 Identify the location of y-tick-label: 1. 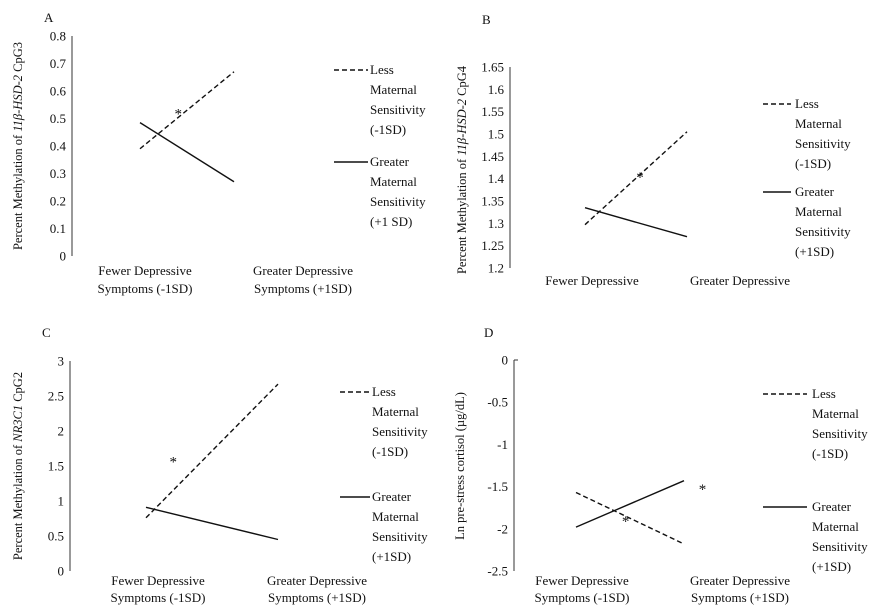
(61, 501).